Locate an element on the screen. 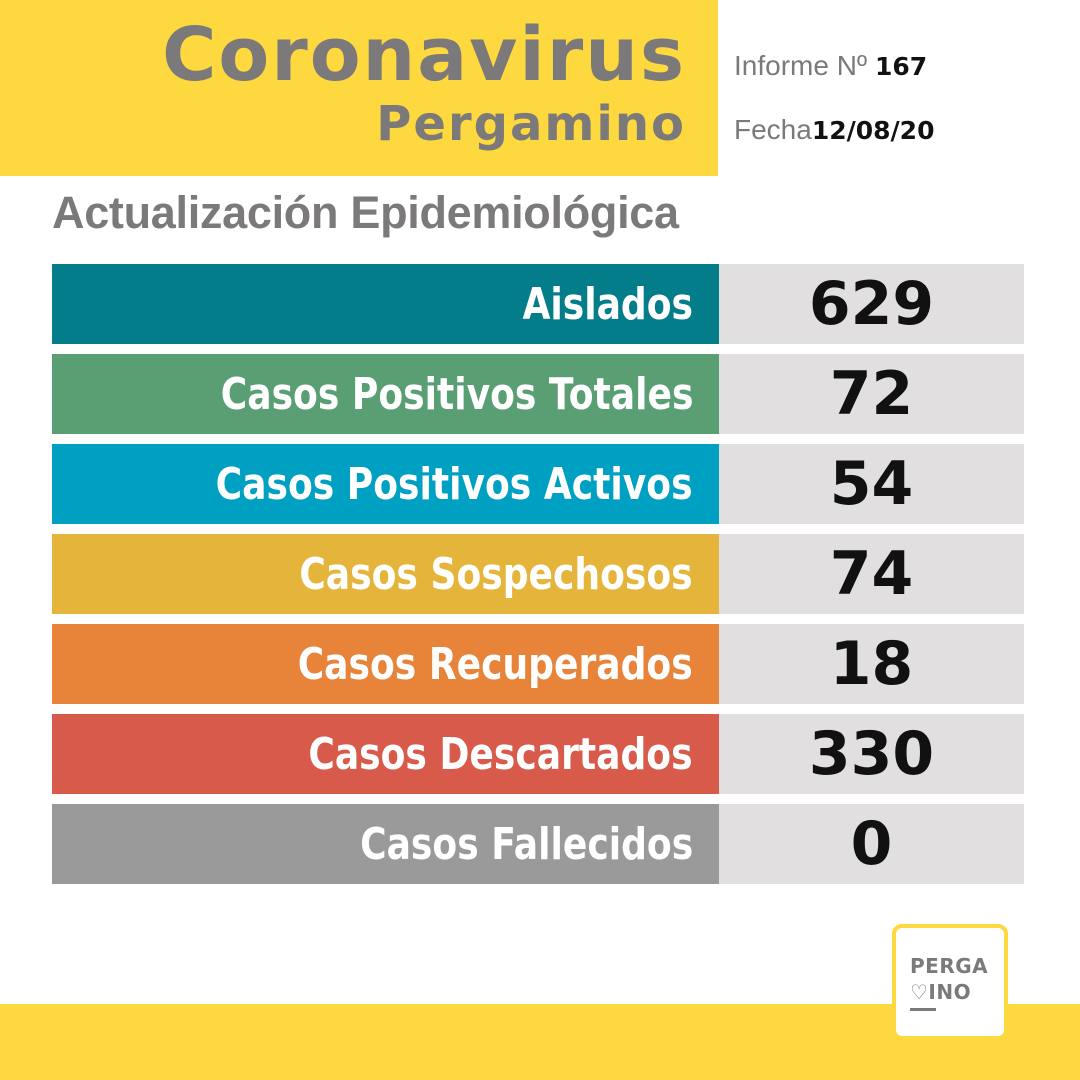 This screenshot has width=1080, height=1080. stat-value: 54 is located at coordinates (871, 484).